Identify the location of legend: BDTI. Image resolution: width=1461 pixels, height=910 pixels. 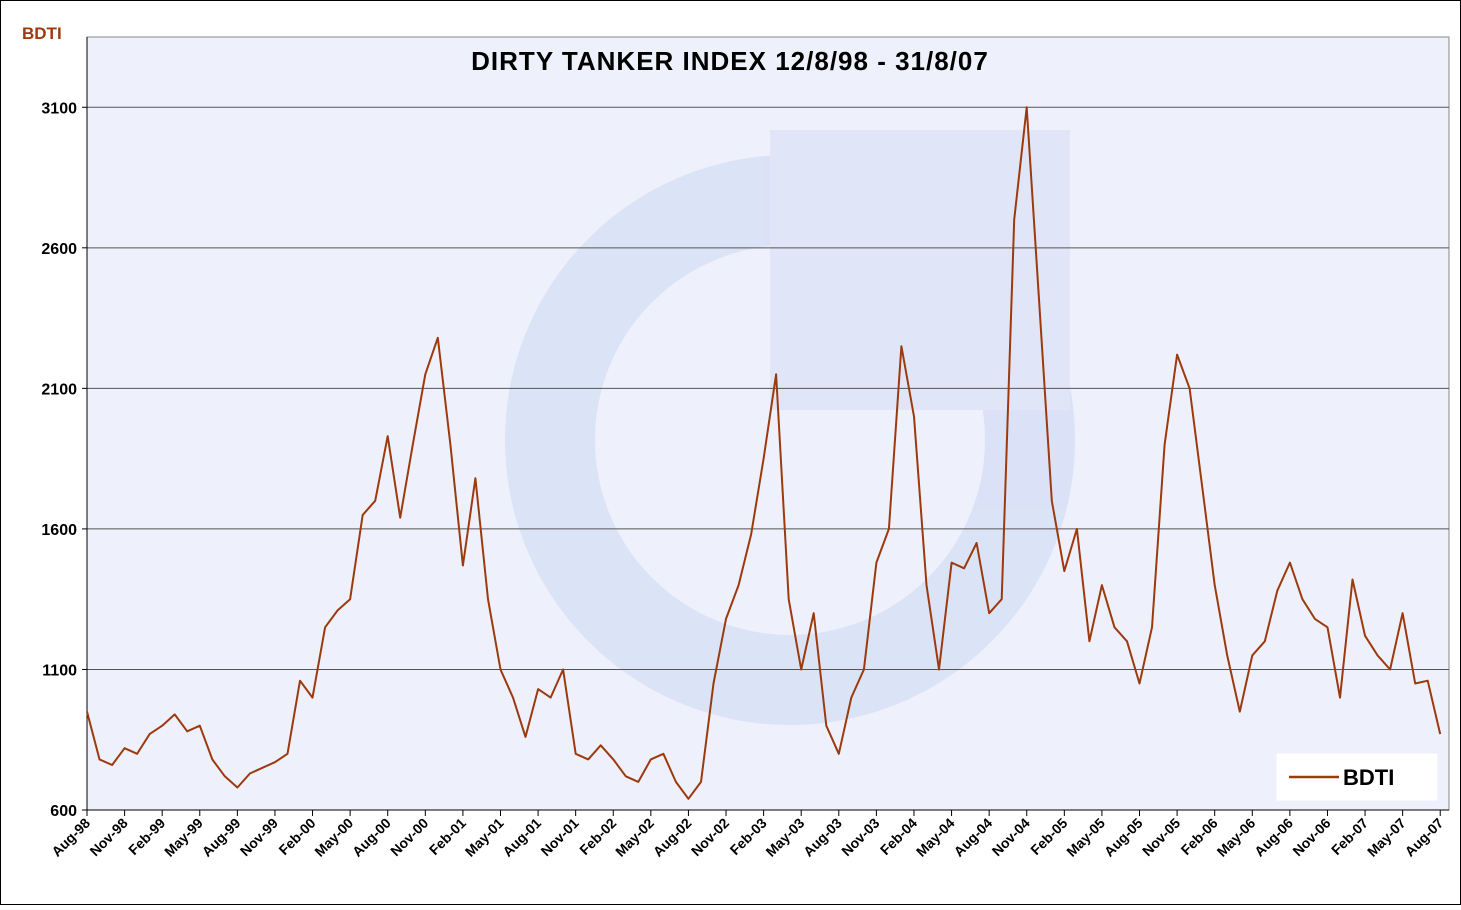
(1357, 777).